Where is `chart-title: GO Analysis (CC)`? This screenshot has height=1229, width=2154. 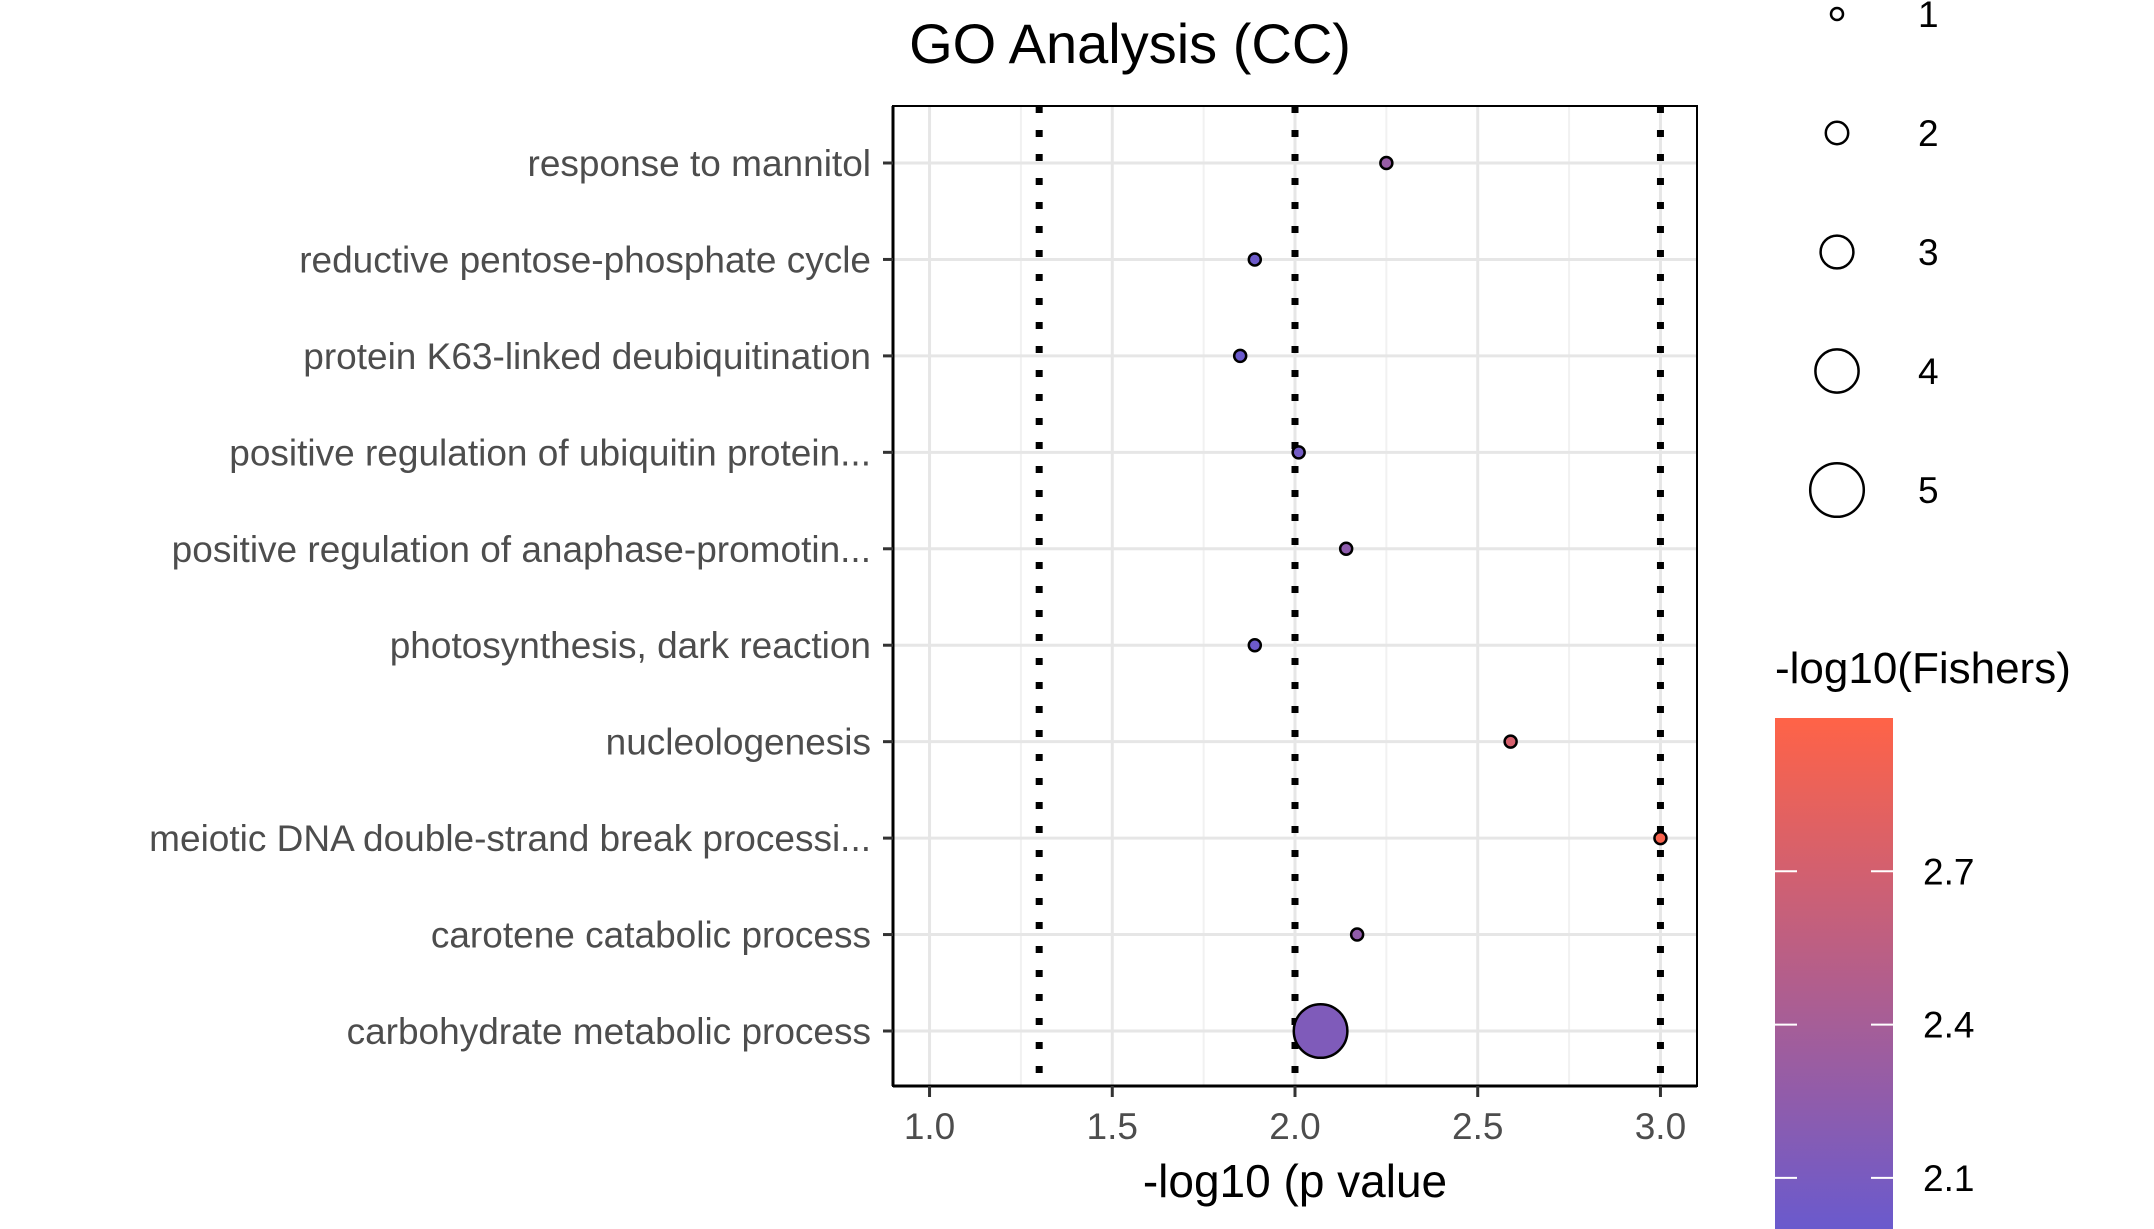
chart-title: GO Analysis (CC) is located at coordinates (1130, 43).